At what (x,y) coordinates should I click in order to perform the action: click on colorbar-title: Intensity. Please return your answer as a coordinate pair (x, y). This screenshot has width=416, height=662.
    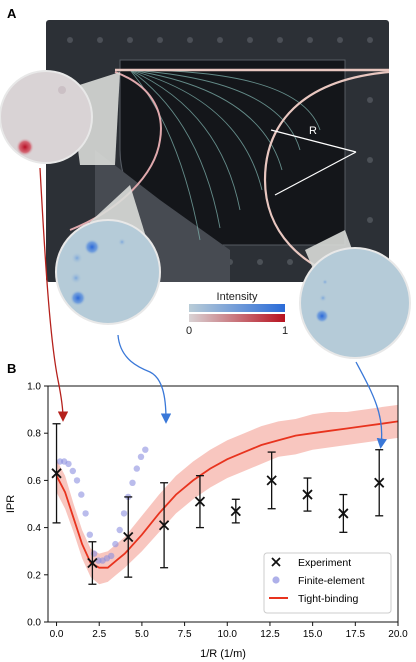
    Looking at the image, I should click on (237, 297).